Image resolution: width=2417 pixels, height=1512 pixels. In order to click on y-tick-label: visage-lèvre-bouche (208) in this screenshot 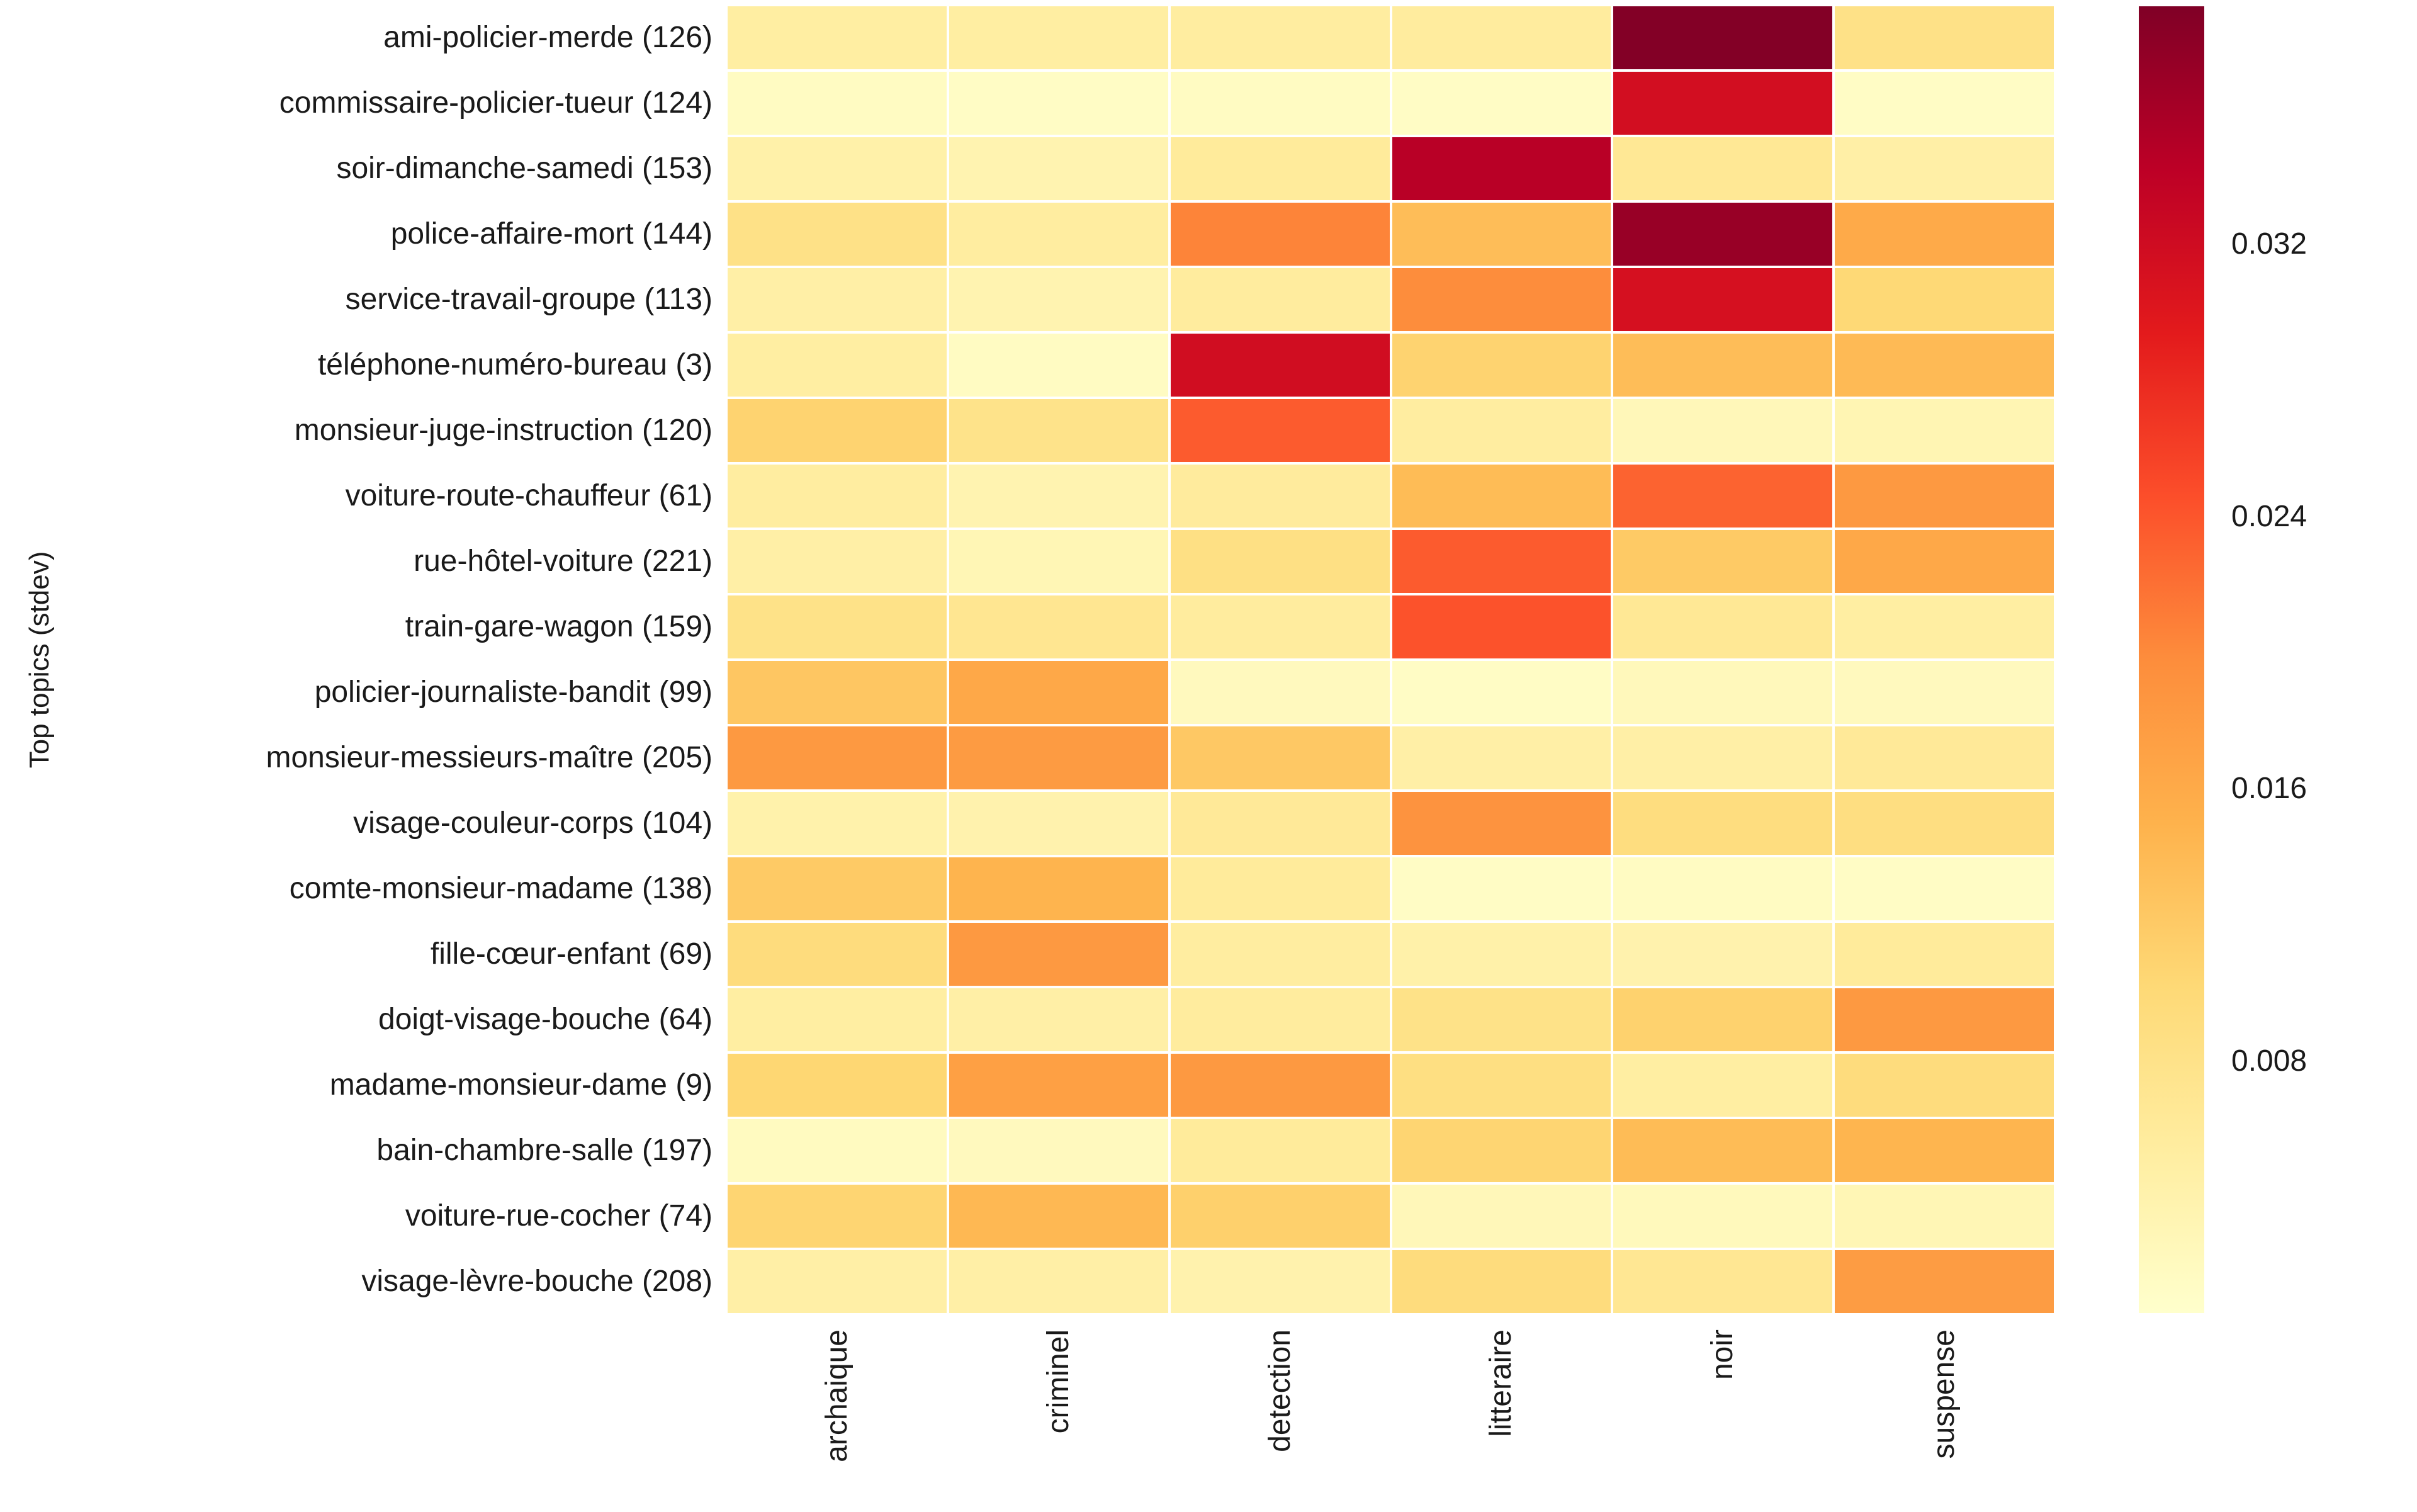, I will do `click(537, 1281)`.